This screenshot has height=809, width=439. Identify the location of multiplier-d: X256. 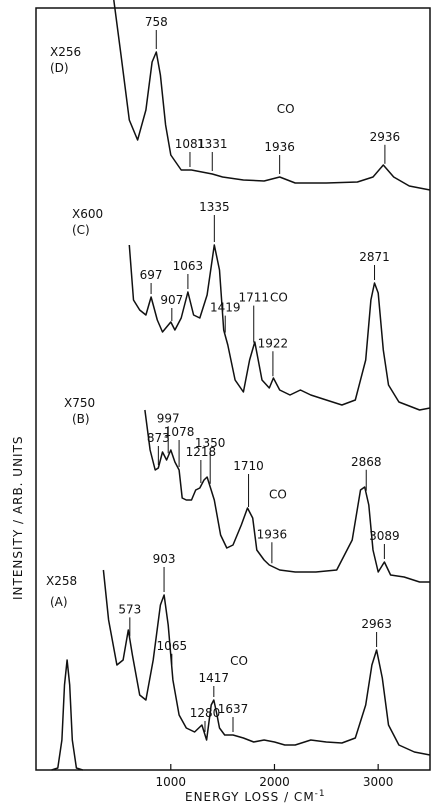
(65, 52).